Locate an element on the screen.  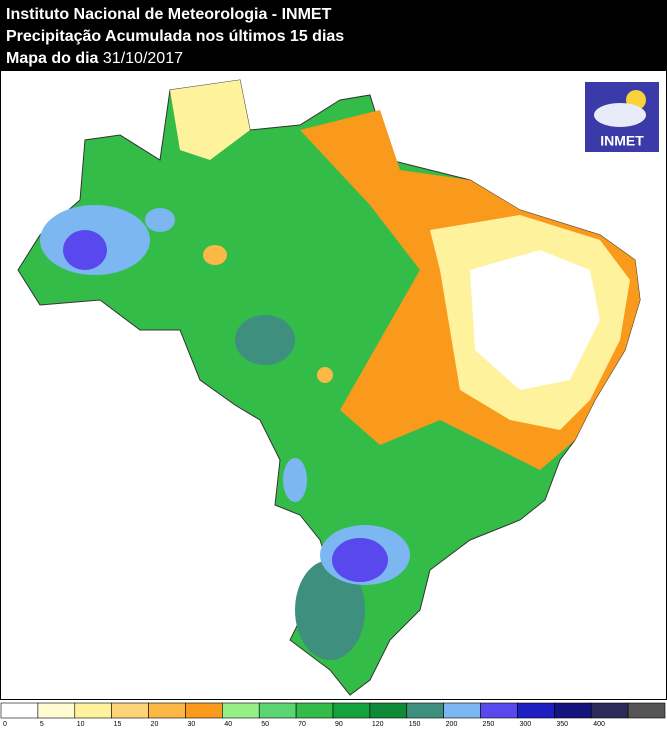
legend-tick-label: 0 is located at coordinates (5, 724).